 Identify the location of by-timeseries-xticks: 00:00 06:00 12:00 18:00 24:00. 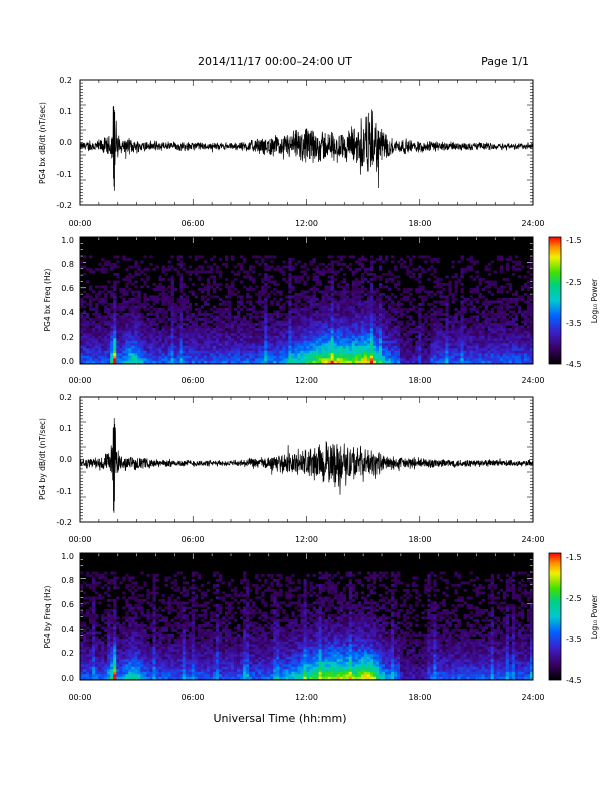
(306, 539).